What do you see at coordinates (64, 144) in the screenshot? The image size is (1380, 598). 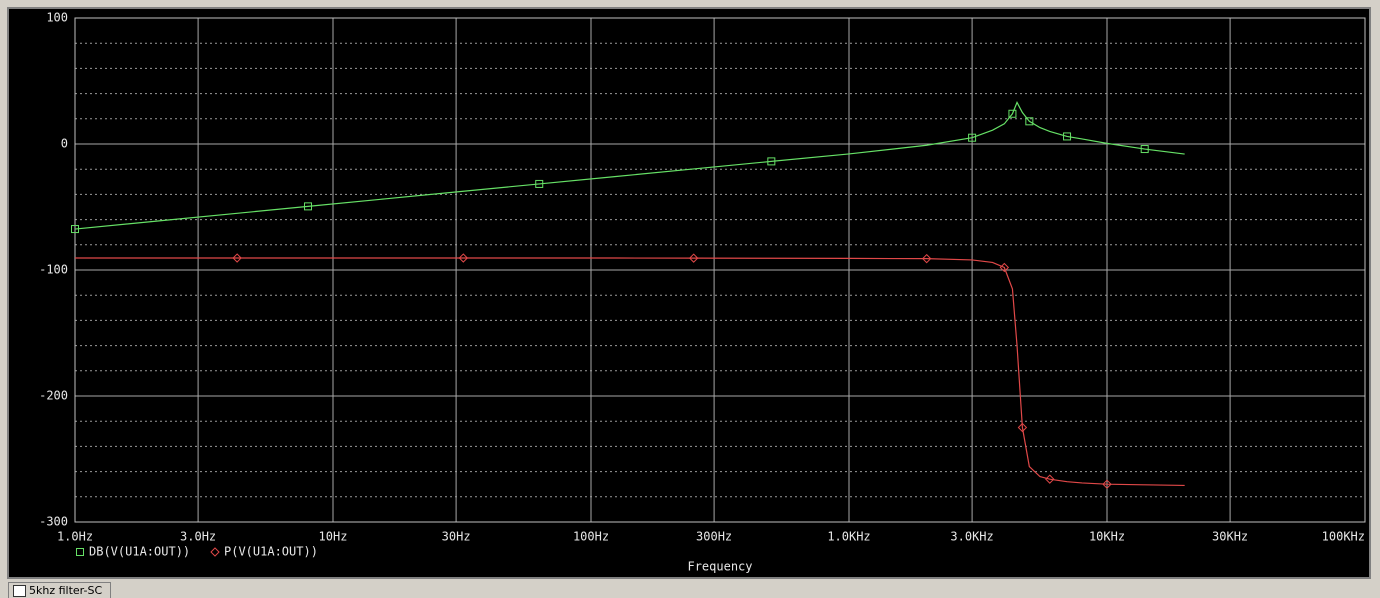 I see `y-tick-label: 0` at bounding box center [64, 144].